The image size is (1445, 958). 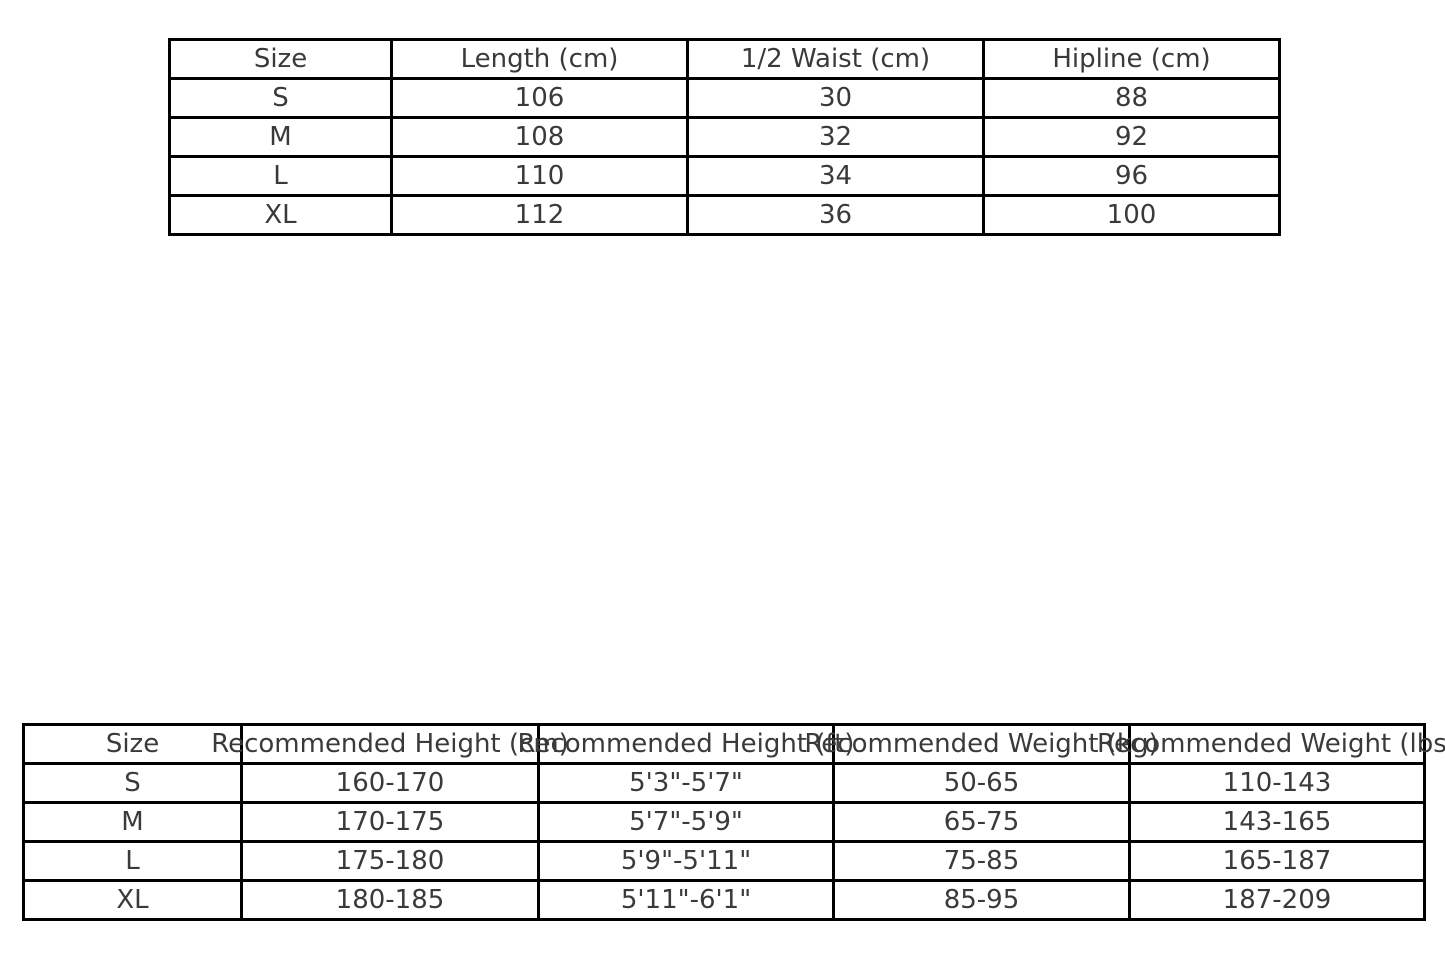 What do you see at coordinates (686, 861) in the screenshot?
I see `cell-height-ft: 5'9"-5'11"` at bounding box center [686, 861].